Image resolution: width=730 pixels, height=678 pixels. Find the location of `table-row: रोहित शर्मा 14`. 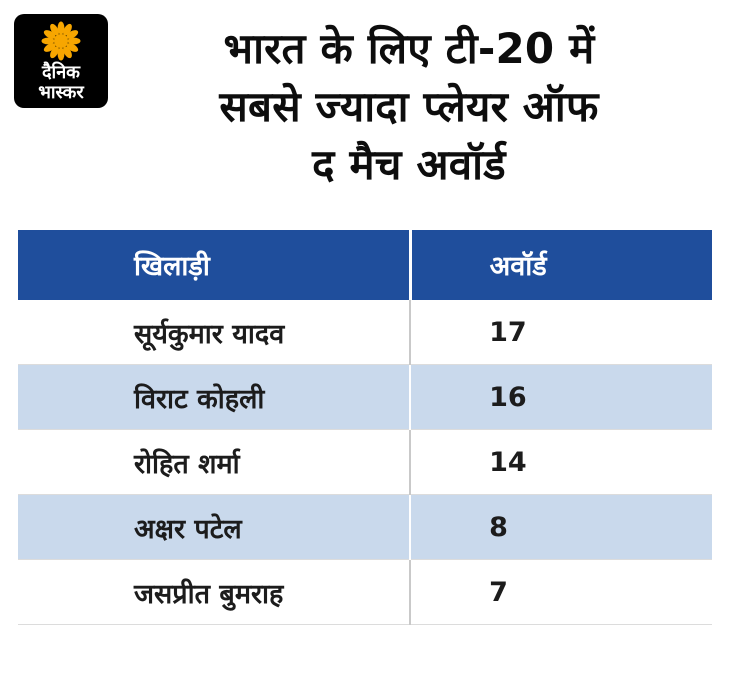

table-row: रोहित शर्मा 14 is located at coordinates (365, 462).